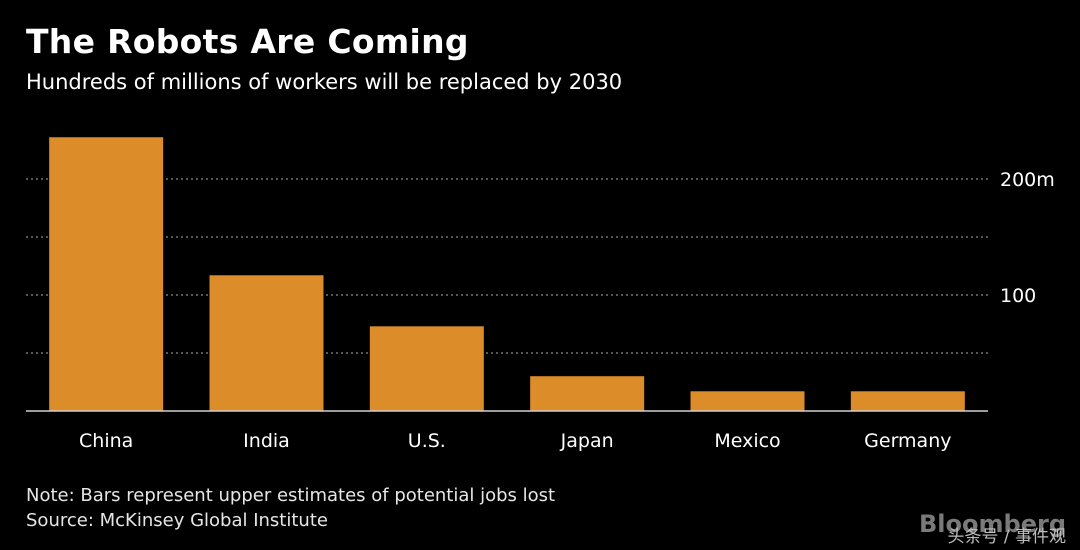 The image size is (1080, 550). I want to click on chart-title: The Robots Are Coming, so click(247, 41).